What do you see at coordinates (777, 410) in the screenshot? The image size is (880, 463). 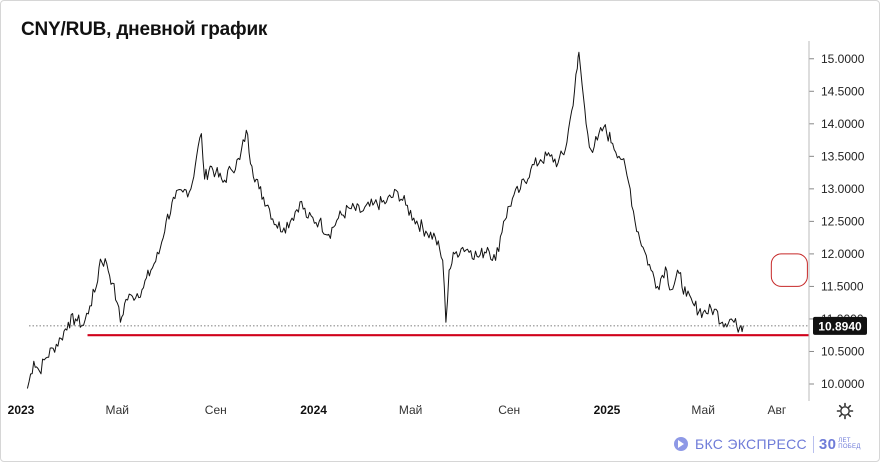 I see `x-tick-label: Авг` at bounding box center [777, 410].